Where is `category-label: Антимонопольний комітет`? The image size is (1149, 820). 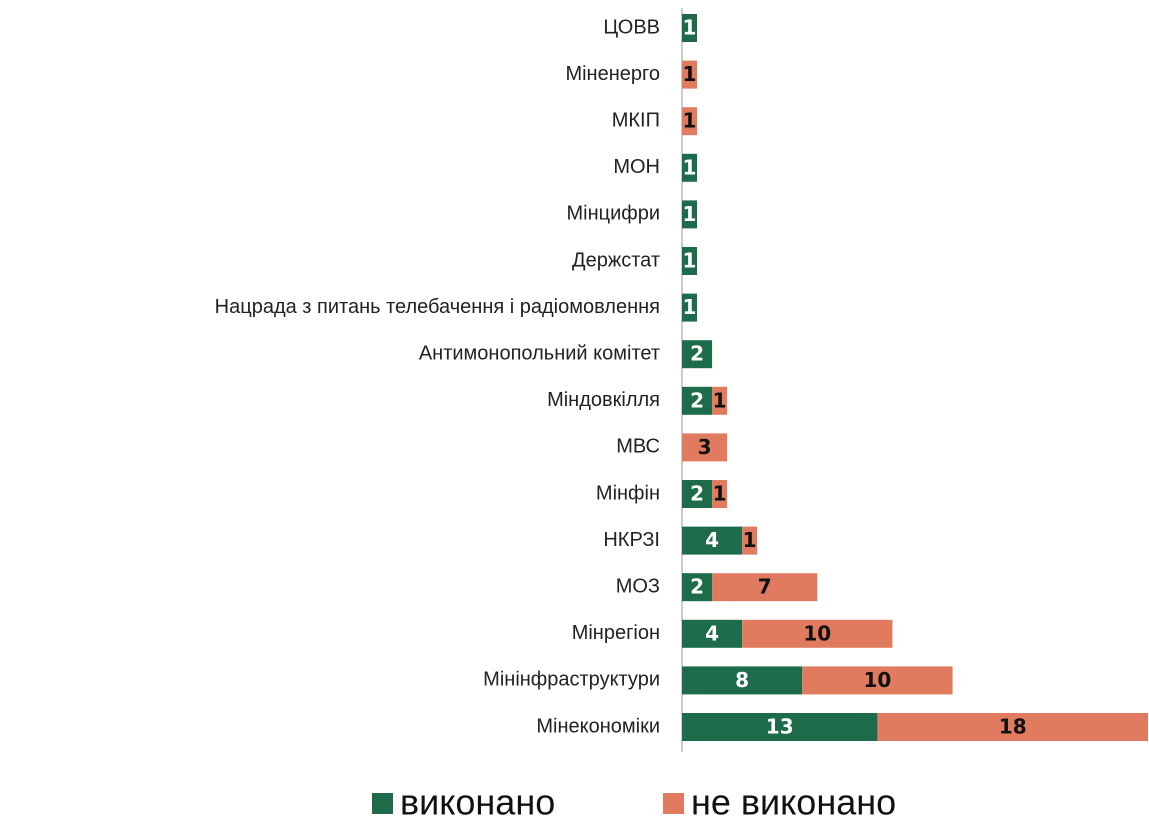 category-label: Антимонопольний комітет is located at coordinates (539, 353).